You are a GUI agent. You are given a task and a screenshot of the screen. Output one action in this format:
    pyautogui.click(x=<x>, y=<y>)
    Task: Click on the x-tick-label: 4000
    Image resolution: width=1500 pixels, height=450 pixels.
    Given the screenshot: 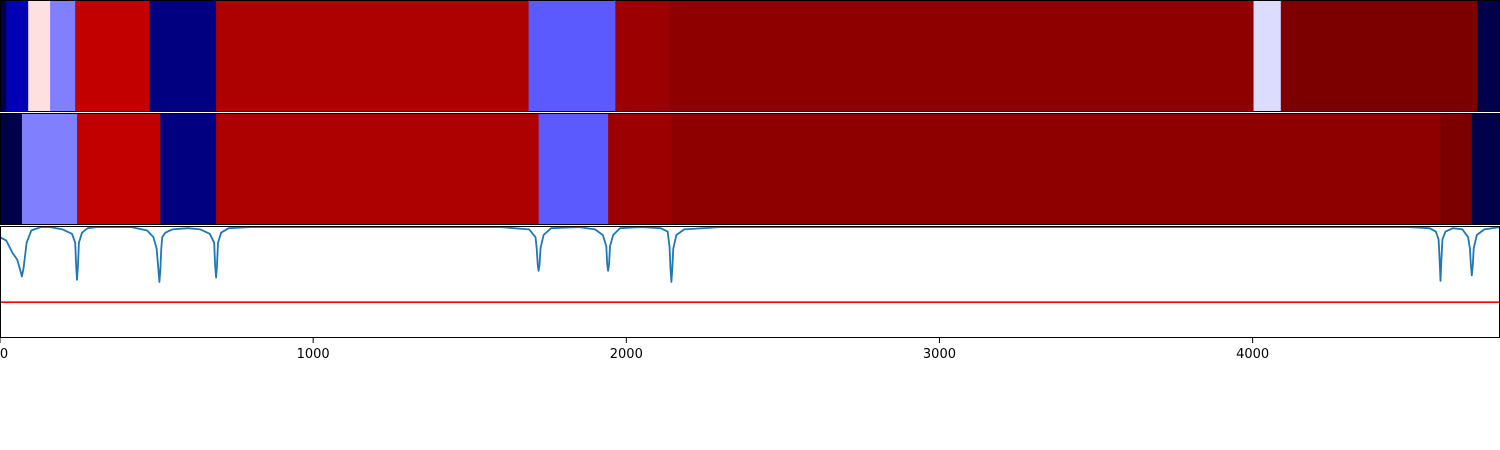 What is the action you would take?
    pyautogui.click(x=1252, y=354)
    